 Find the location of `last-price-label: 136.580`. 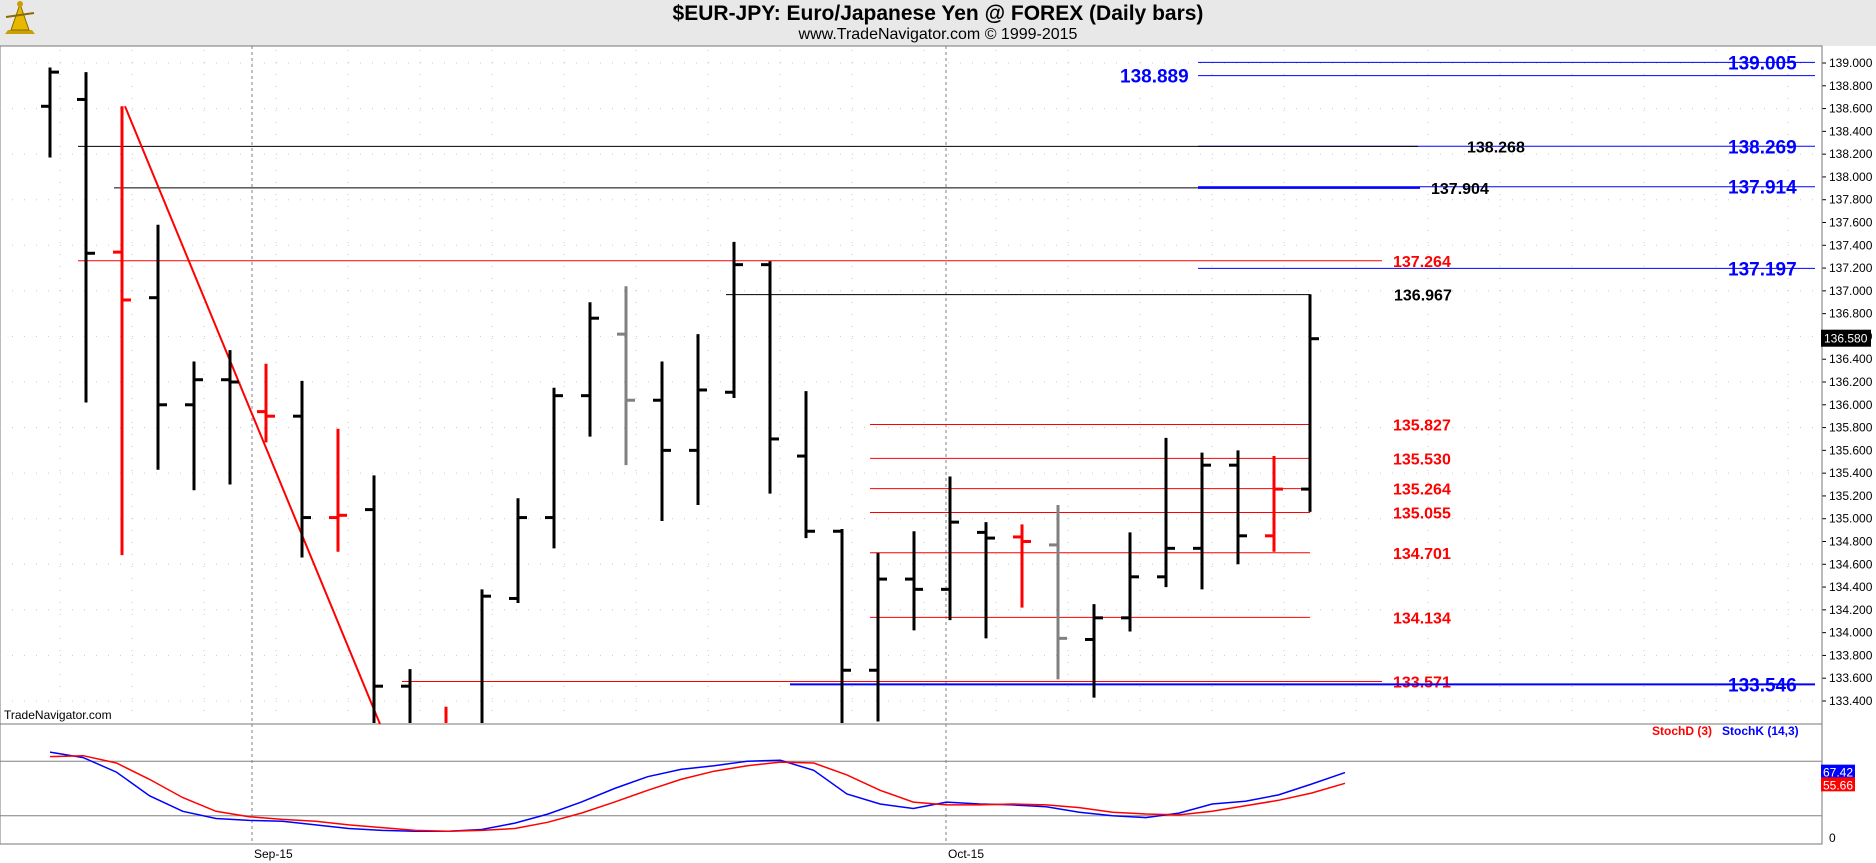

last-price-label: 136.580 is located at coordinates (1846, 339).